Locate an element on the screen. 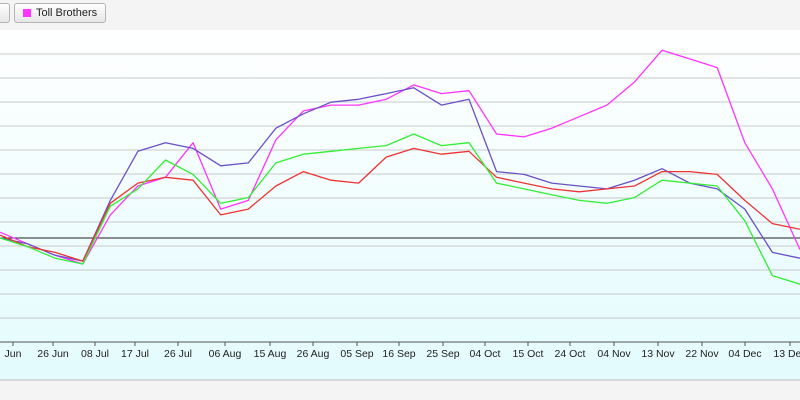 The height and width of the screenshot is (400, 800). x-tick-label: 26 Jul is located at coordinates (178, 354).